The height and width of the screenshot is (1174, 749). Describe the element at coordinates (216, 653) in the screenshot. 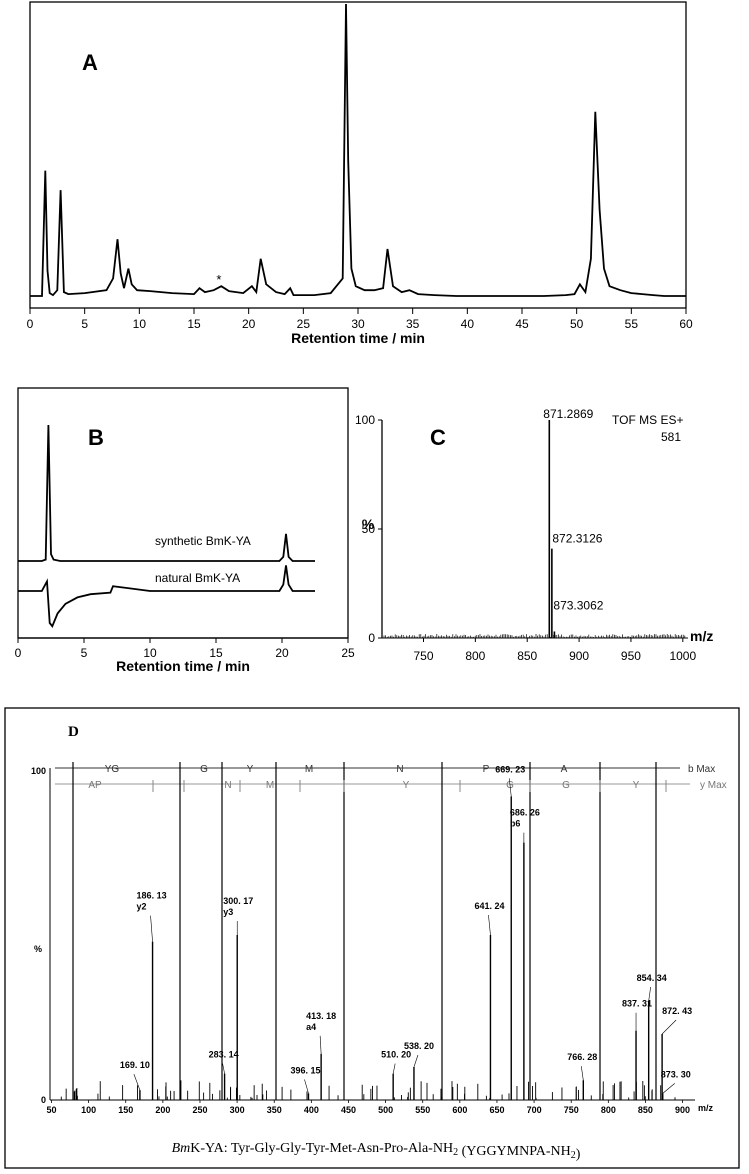

I see `panel-b-x-tick-label: 15` at that location.